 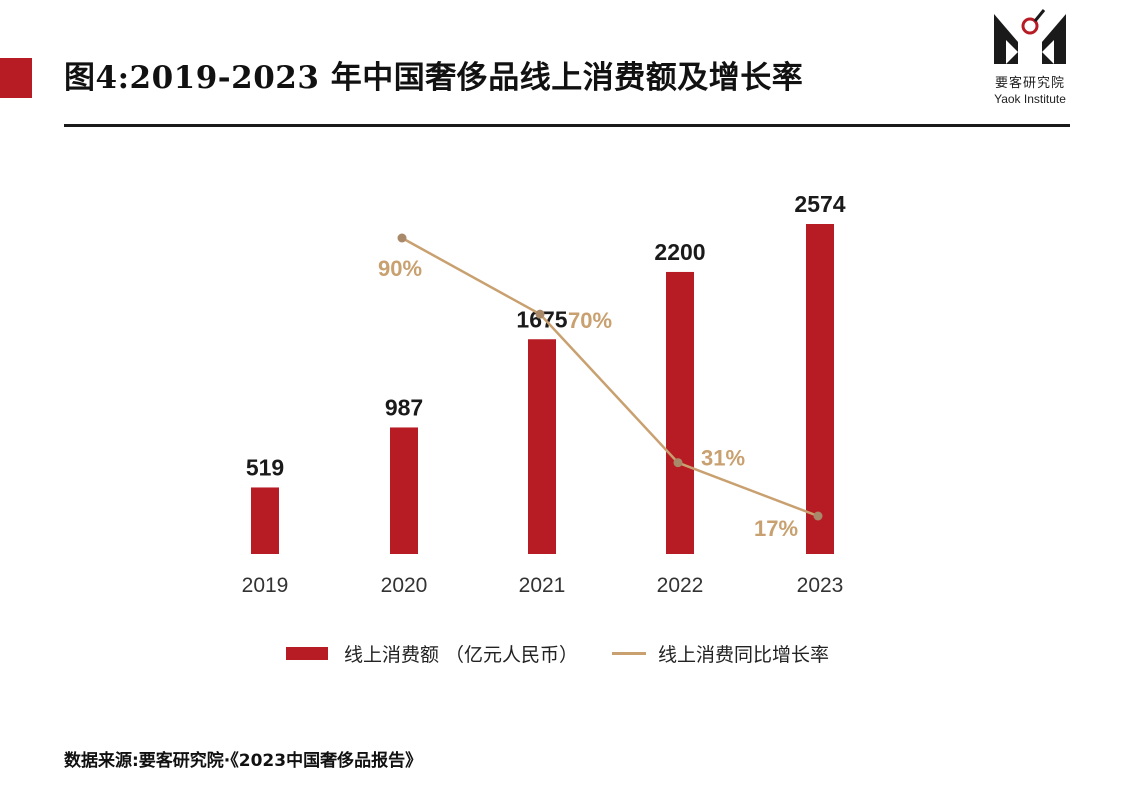 I want to click on yaok-logo: 要客研究院 Yaok Institute, so click(x=1030, y=55).